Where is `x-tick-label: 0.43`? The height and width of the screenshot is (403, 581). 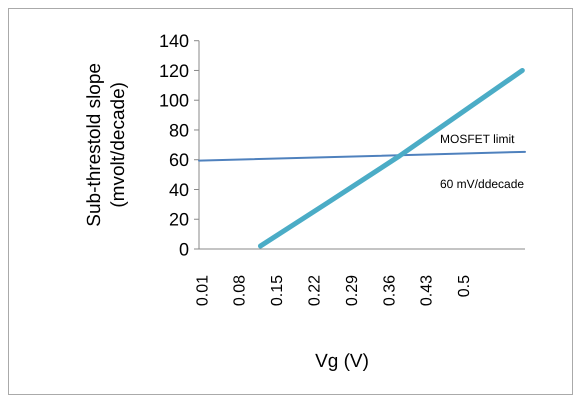
x-tick-label: 0.43 is located at coordinates (427, 290).